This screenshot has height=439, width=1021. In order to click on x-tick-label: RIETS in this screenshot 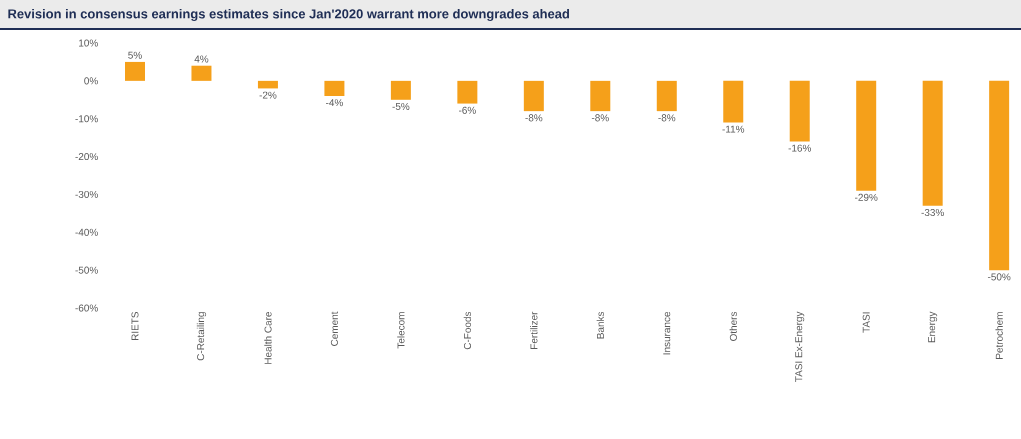, I will do `click(135, 326)`.